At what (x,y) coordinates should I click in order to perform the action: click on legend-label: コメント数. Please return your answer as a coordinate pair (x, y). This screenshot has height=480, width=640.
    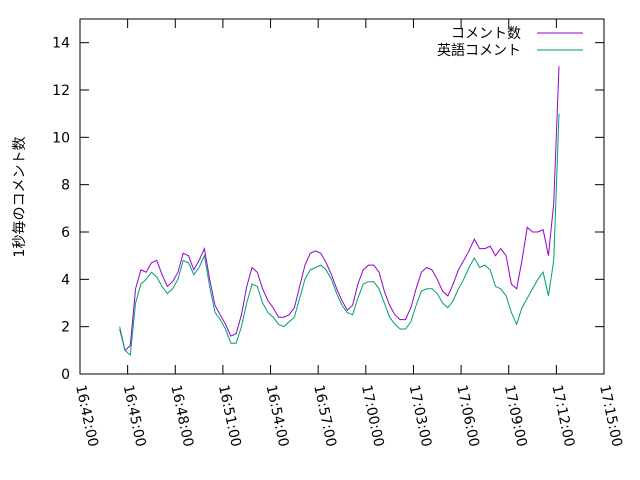
    Looking at the image, I should click on (486, 34).